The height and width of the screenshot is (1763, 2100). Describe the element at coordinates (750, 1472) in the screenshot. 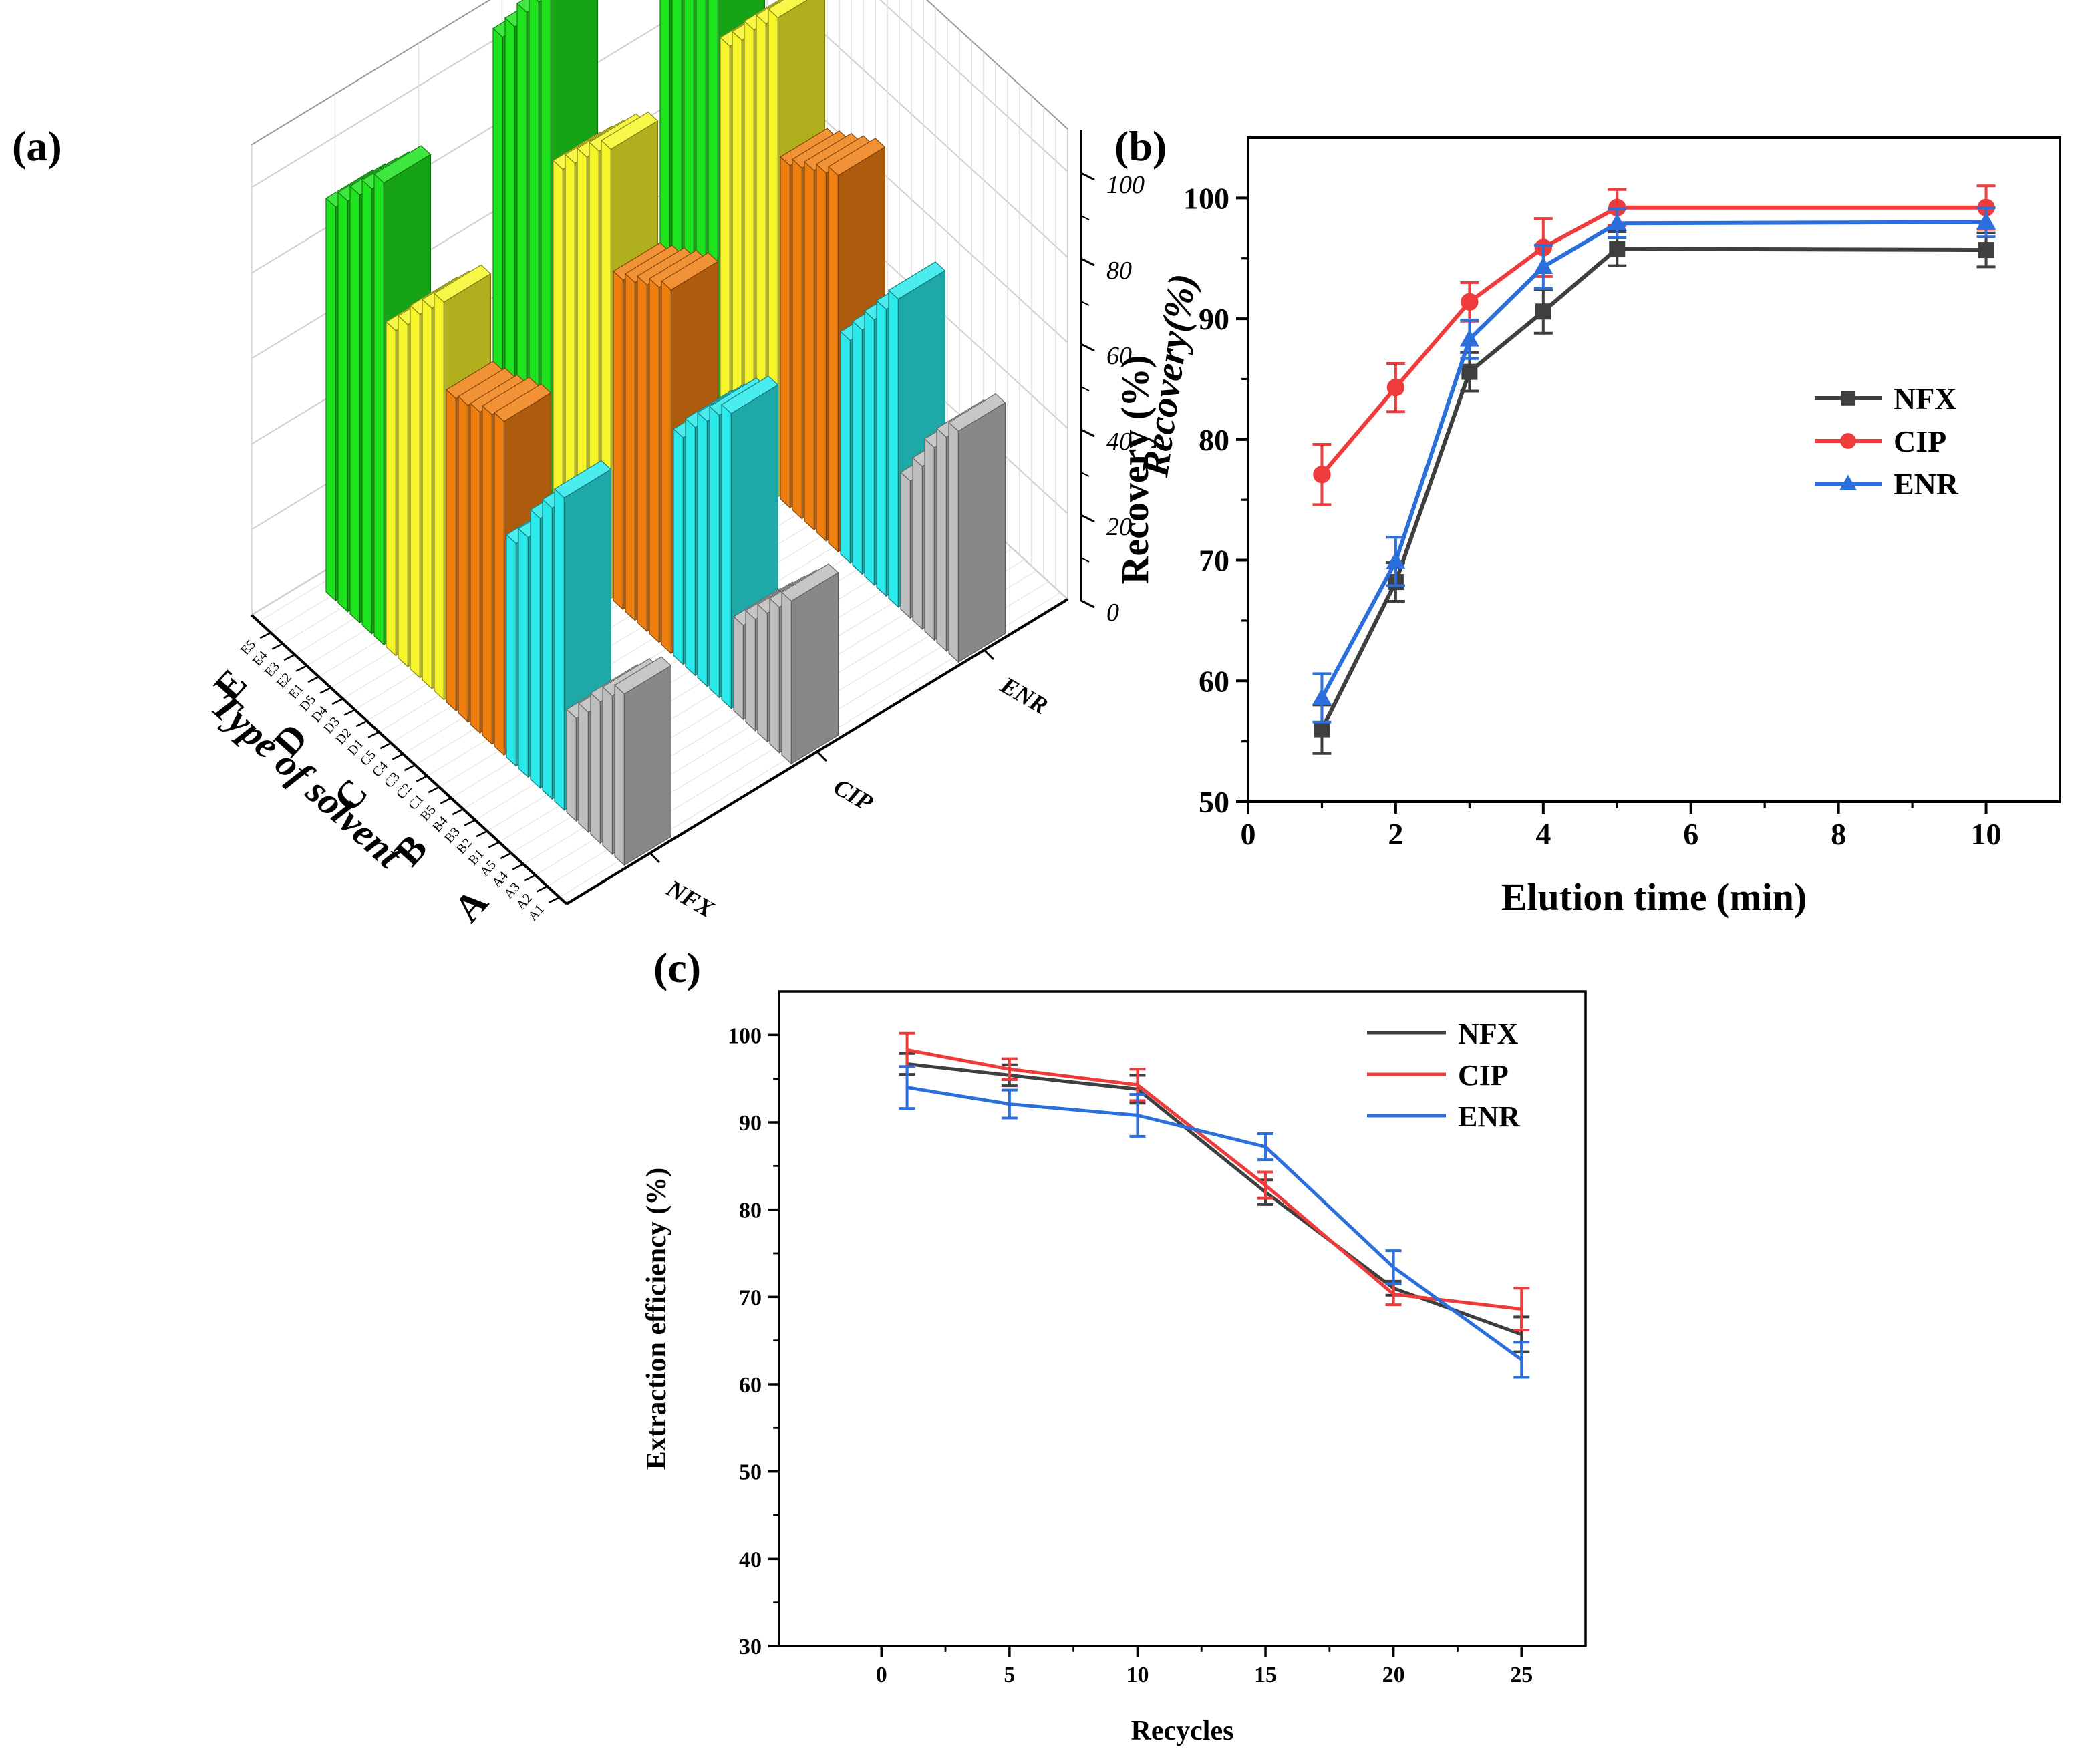

I see `c-y-tick-label: 50` at that location.